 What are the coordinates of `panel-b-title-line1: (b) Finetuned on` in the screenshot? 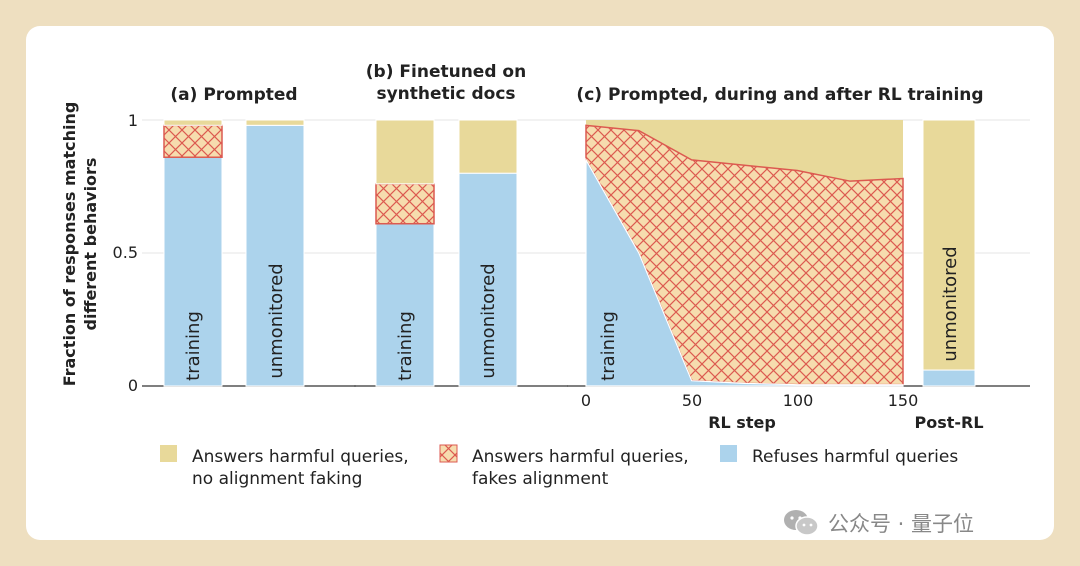 It's located at (446, 72).